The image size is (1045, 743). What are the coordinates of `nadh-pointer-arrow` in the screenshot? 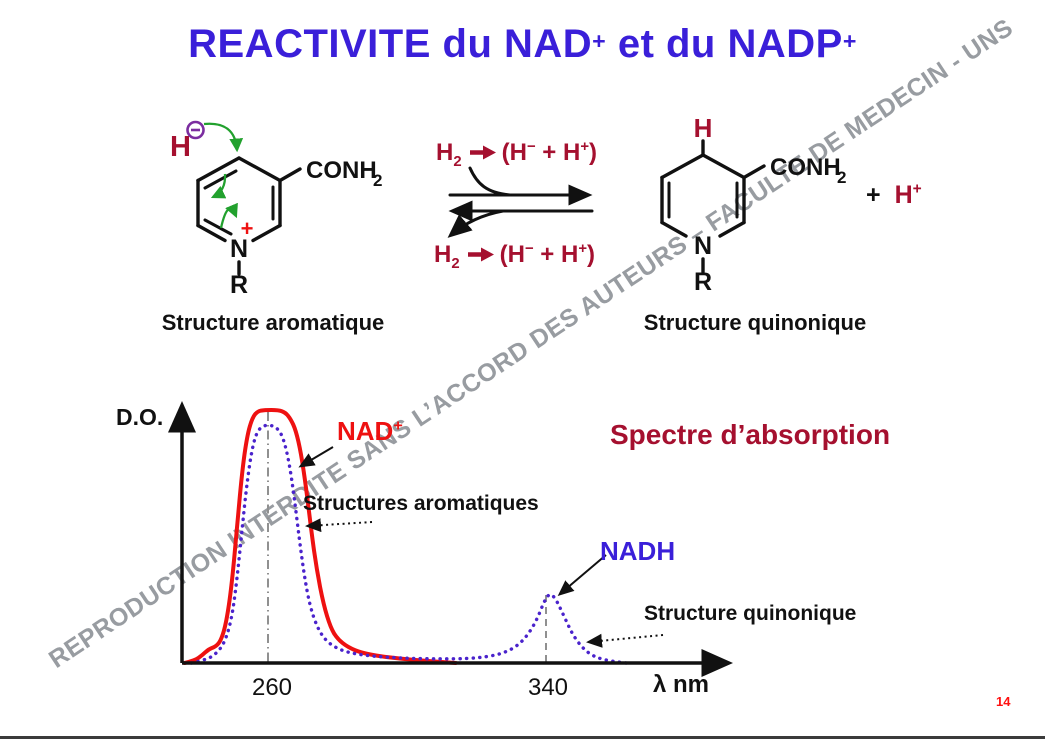 It's located at (582, 575).